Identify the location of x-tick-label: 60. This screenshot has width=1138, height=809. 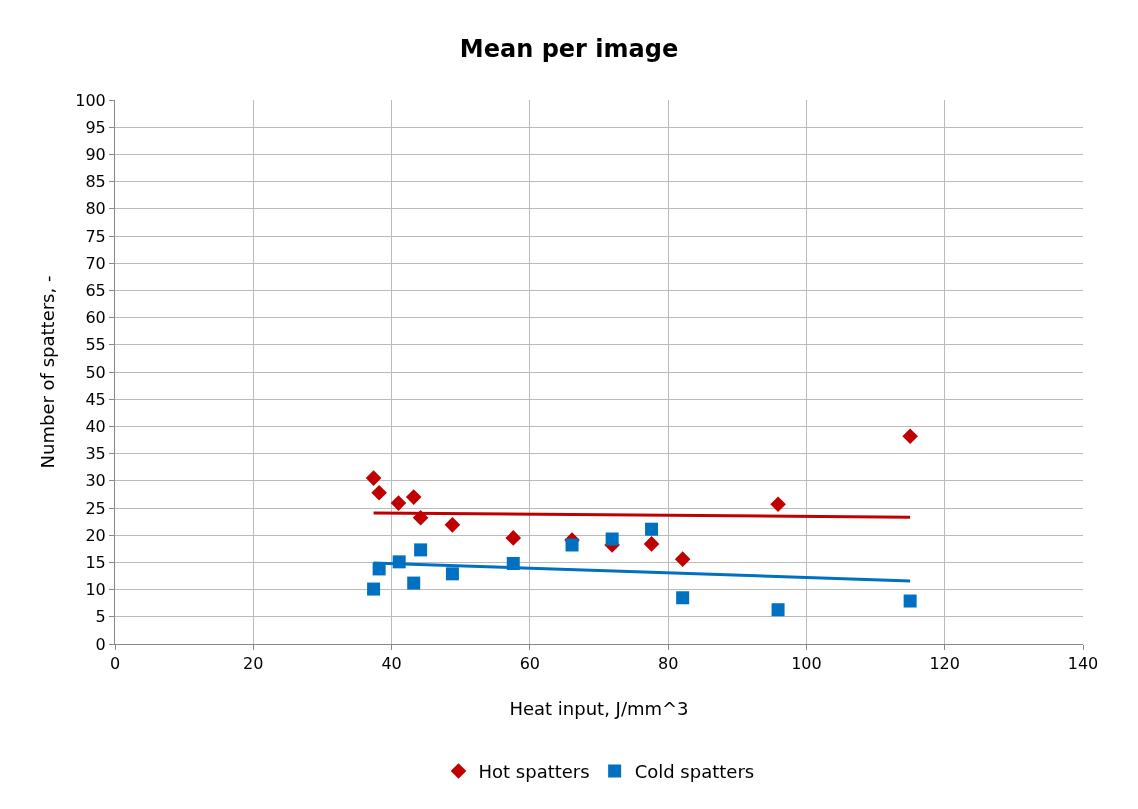
(530, 664).